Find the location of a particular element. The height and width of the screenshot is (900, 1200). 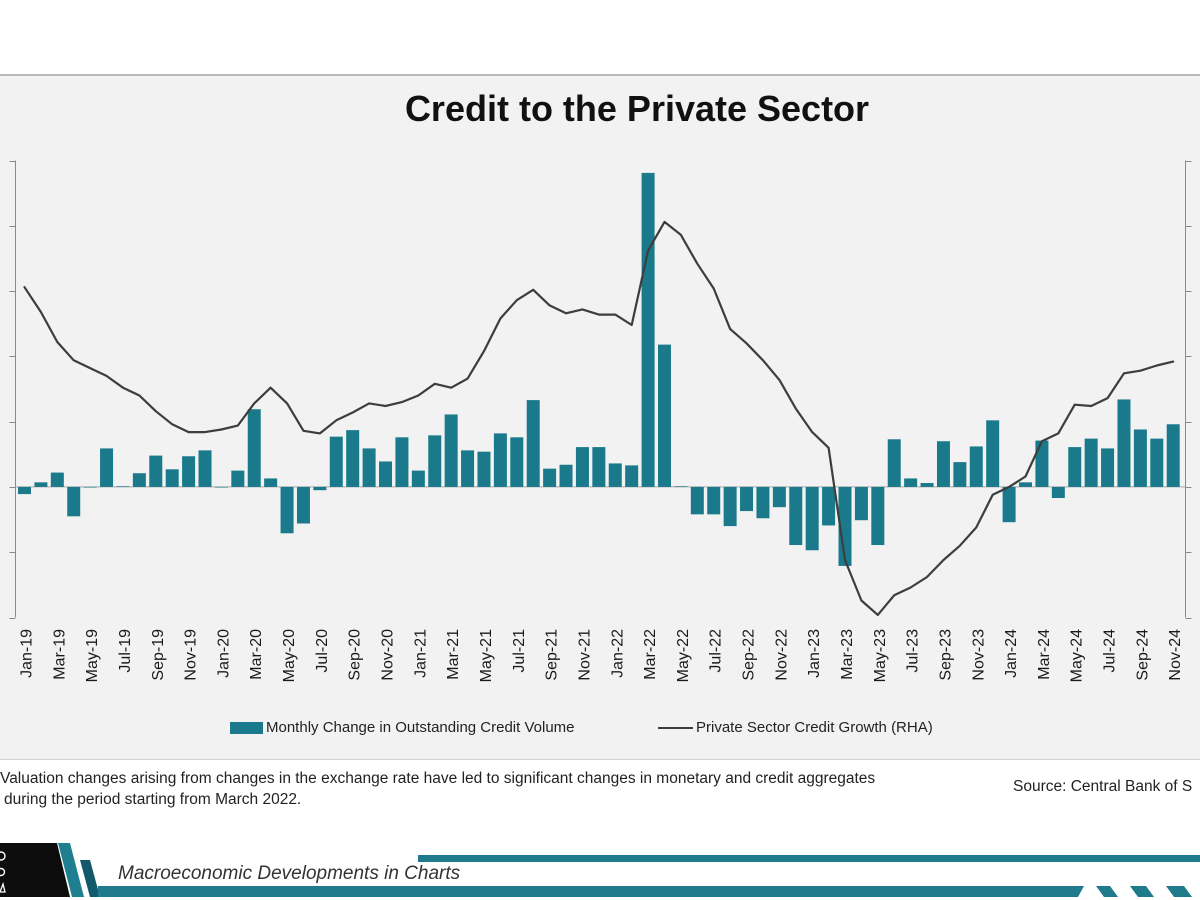

x-tick-label: May-22 is located at coordinates (683, 655).